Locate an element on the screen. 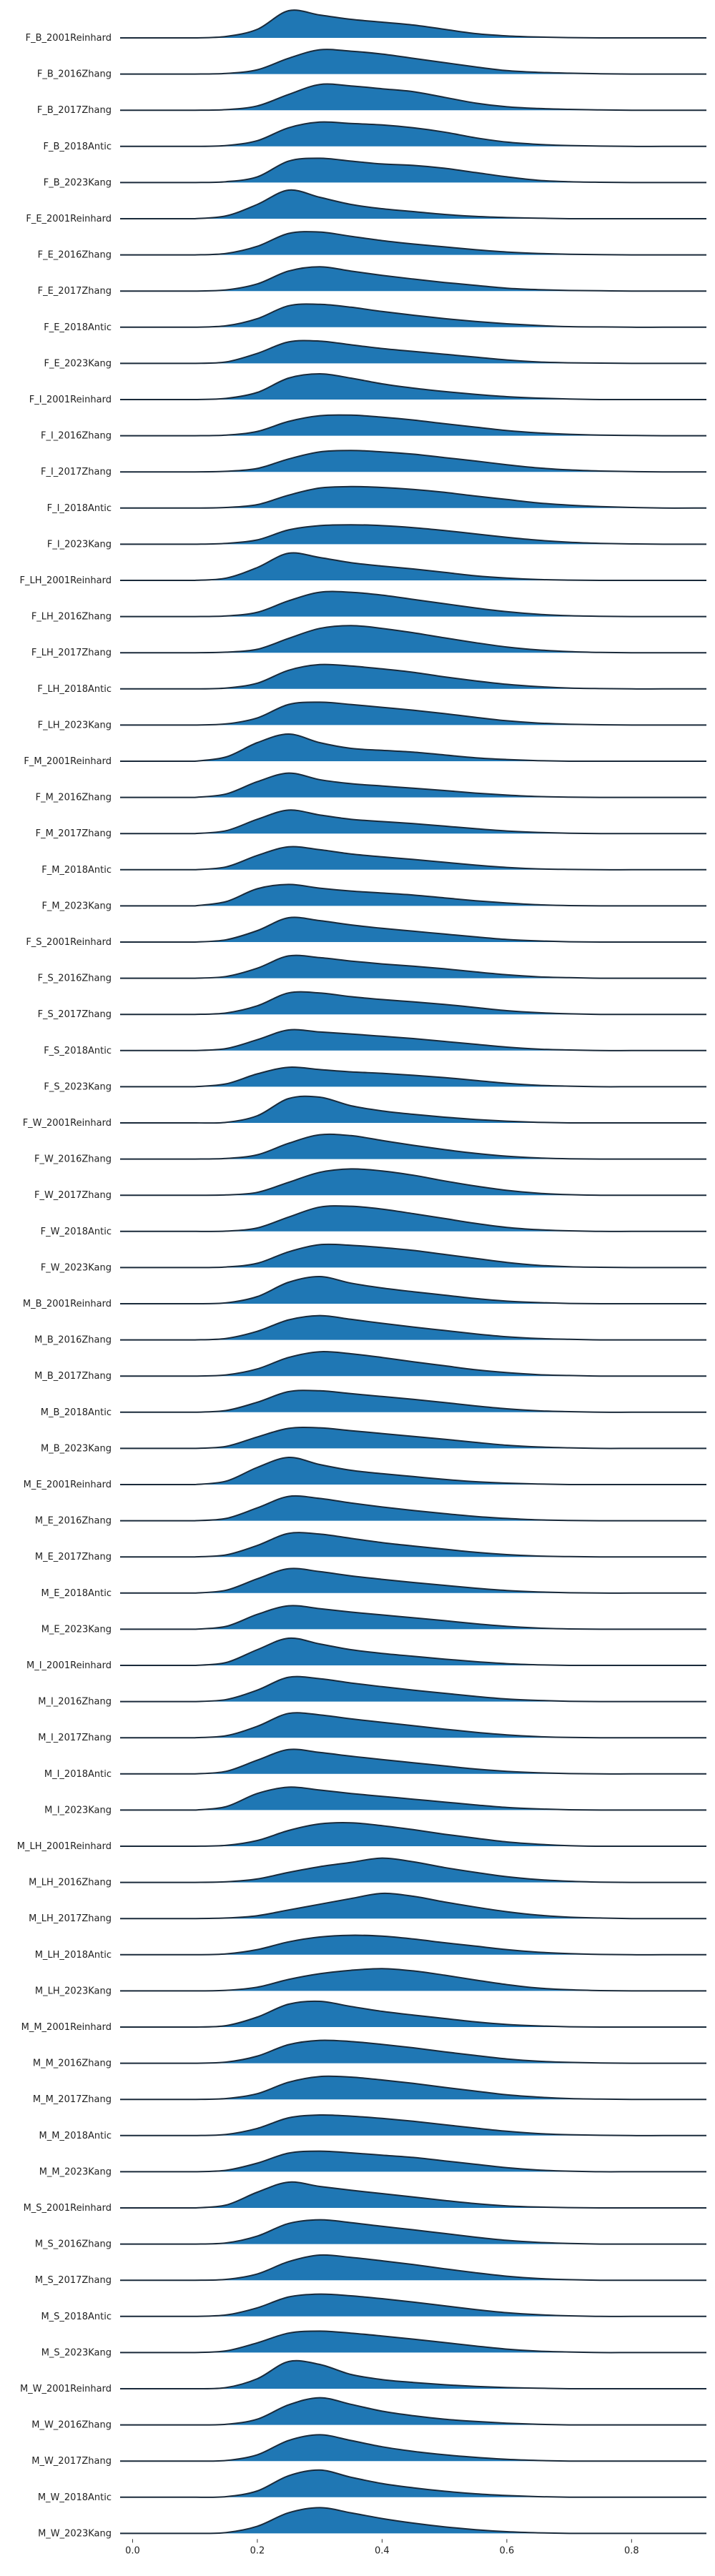 The height and width of the screenshot is (2576, 715). ridge-M_B_2016Zhang: M_B_2016Zhang is located at coordinates (370, 1330).